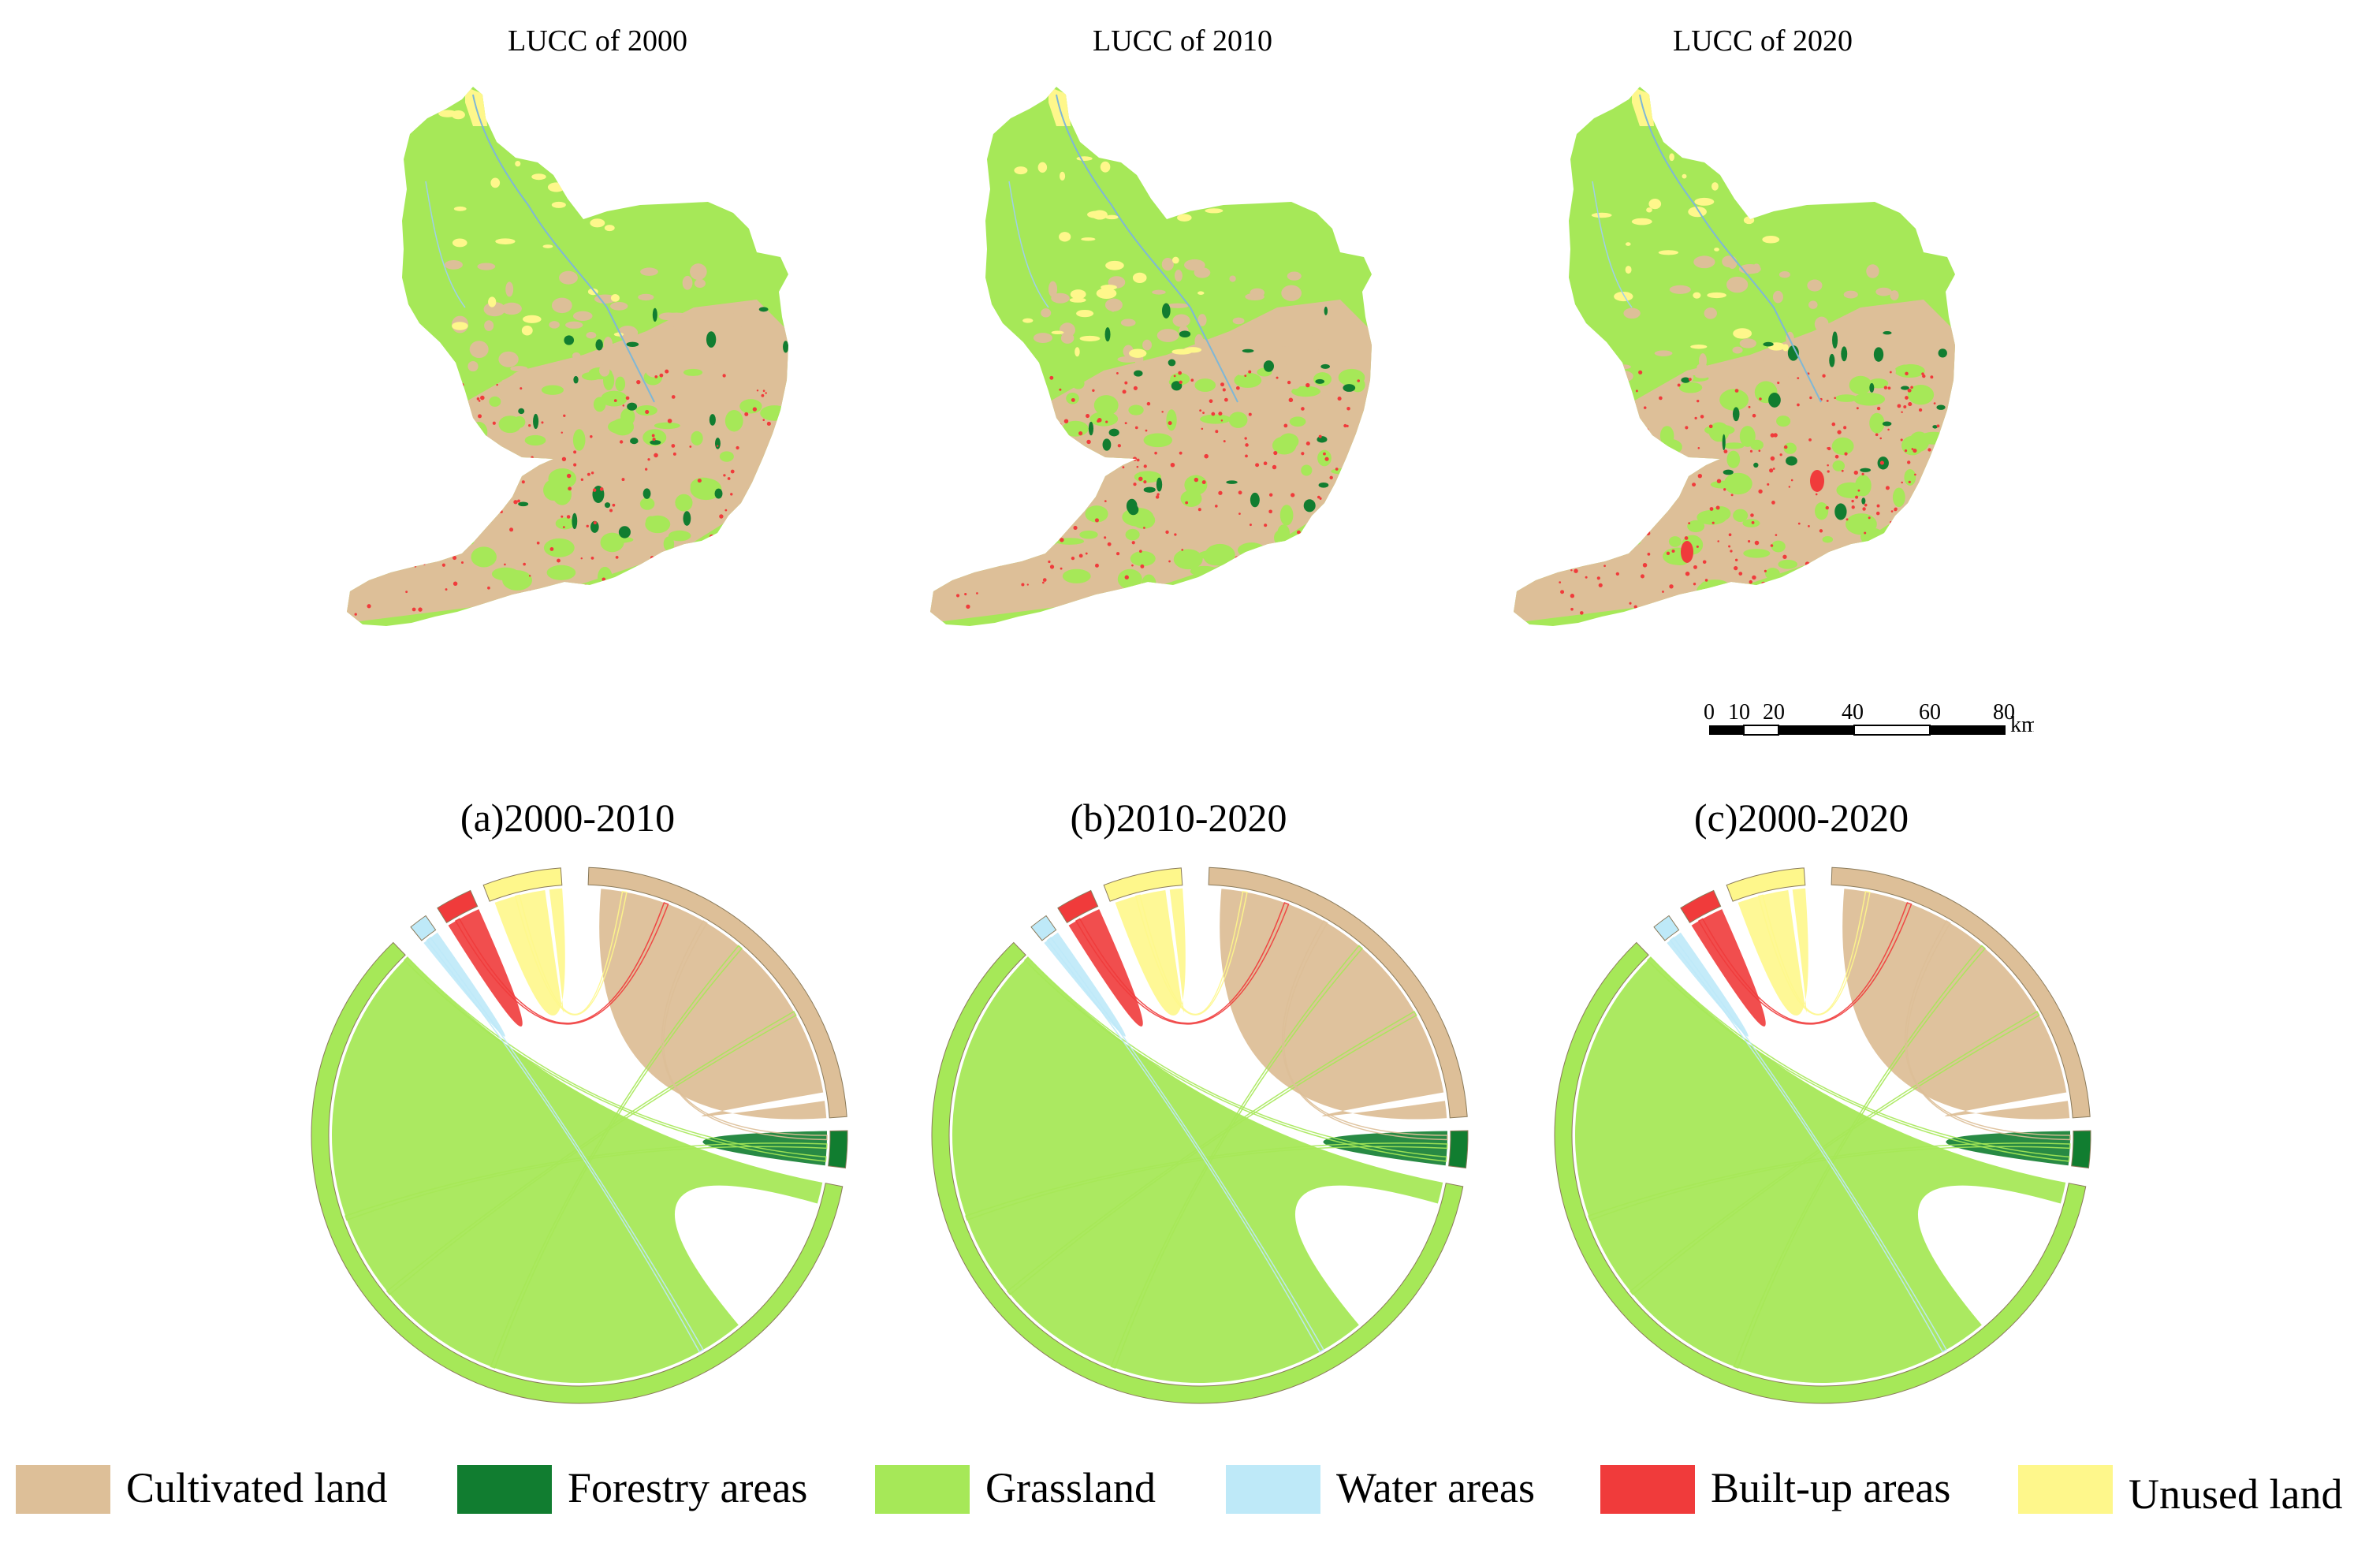 Image resolution: width=2380 pixels, height=1554 pixels. What do you see at coordinates (1687, 552) in the screenshot?
I see `map-builtup-town` at bounding box center [1687, 552].